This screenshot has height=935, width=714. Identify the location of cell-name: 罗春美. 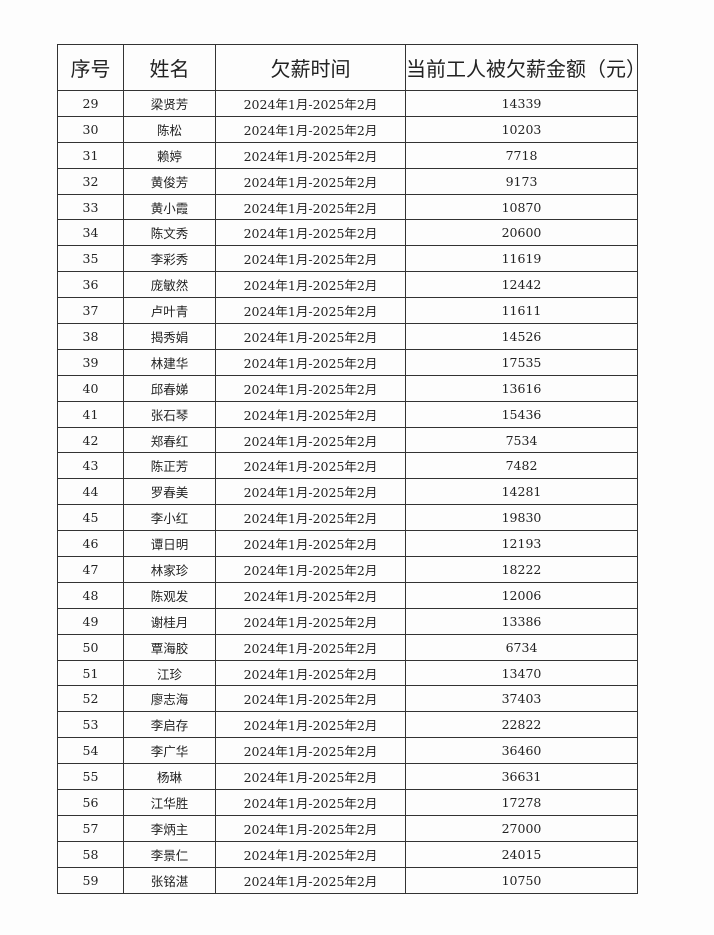
(169, 492).